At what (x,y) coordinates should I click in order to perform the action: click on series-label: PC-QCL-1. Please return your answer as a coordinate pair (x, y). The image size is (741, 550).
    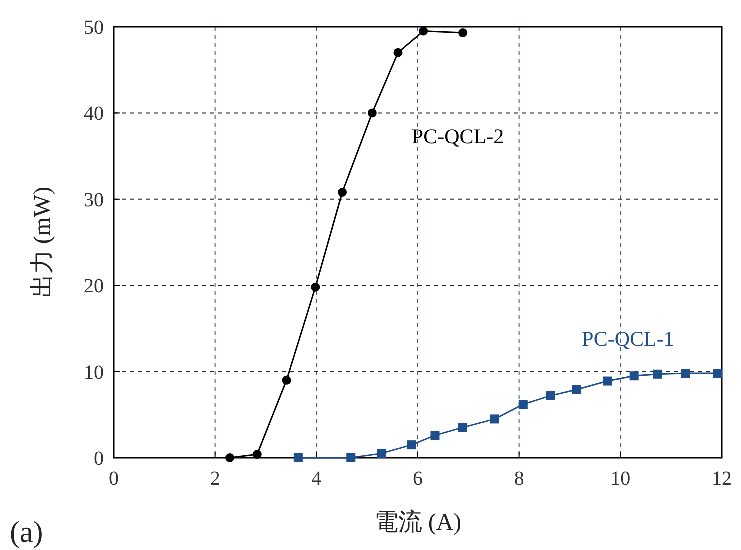
    Looking at the image, I should click on (628, 338).